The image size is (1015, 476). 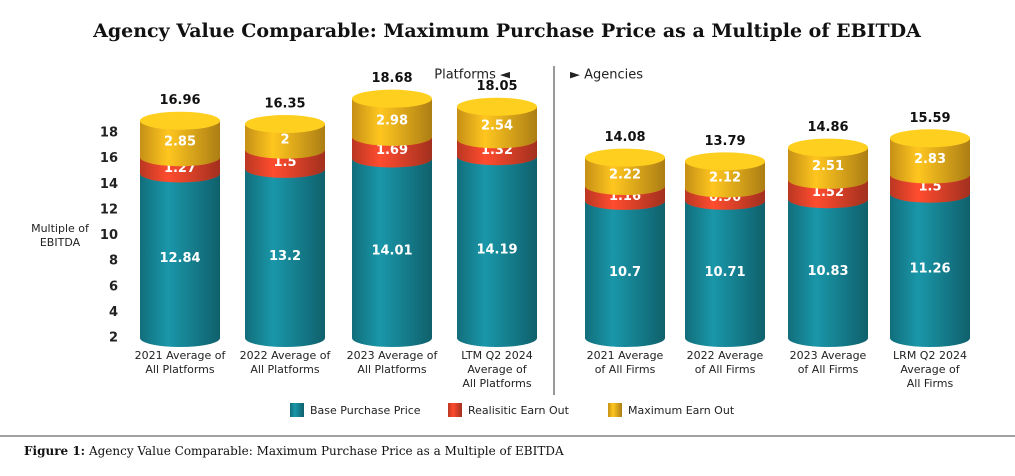 I want to click on value-label: 2.98, so click(x=392, y=120).